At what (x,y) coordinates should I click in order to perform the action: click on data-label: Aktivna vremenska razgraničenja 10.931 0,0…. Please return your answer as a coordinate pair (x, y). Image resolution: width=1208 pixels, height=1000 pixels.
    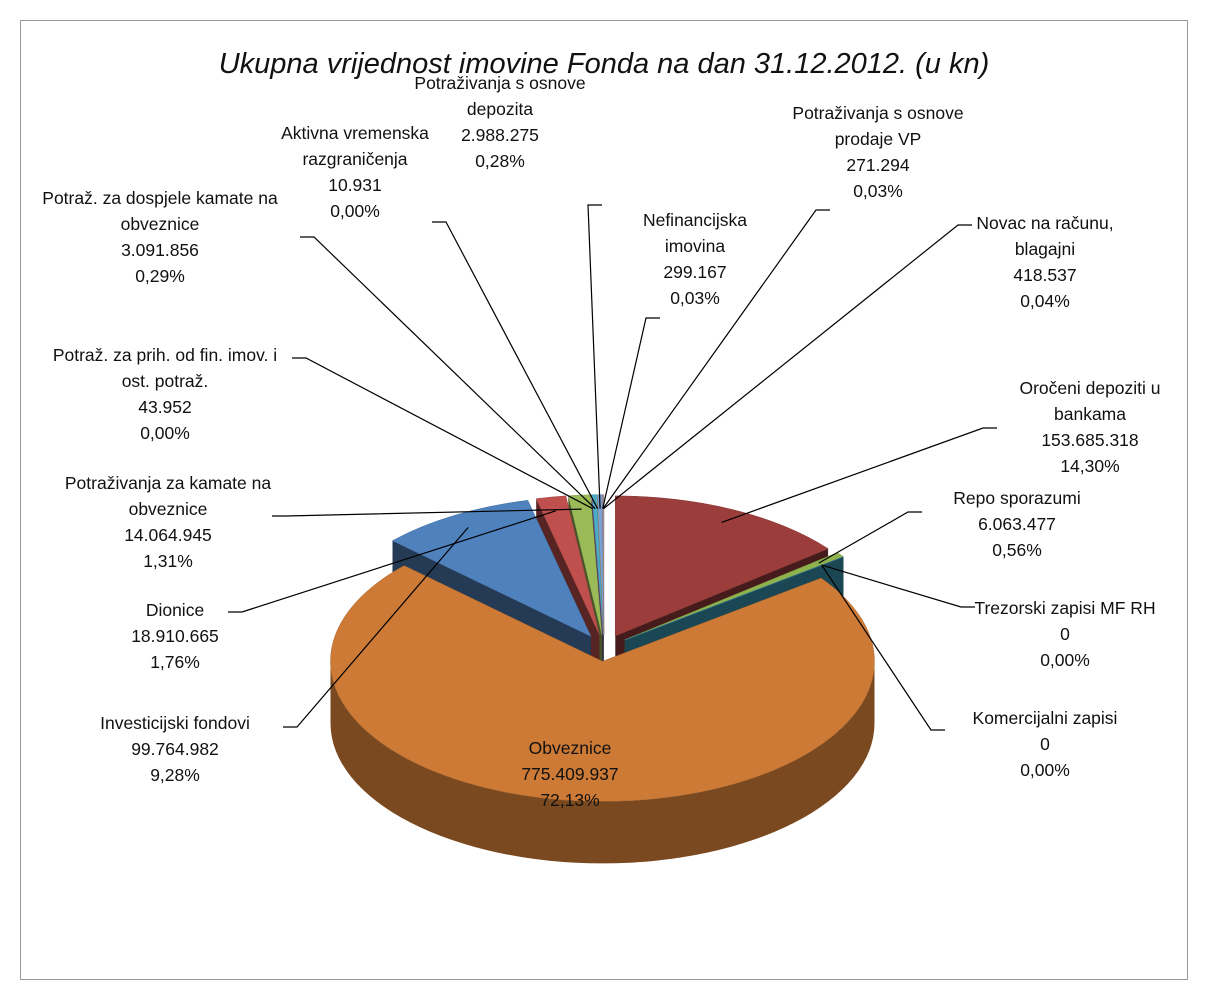
    Looking at the image, I should click on (355, 172).